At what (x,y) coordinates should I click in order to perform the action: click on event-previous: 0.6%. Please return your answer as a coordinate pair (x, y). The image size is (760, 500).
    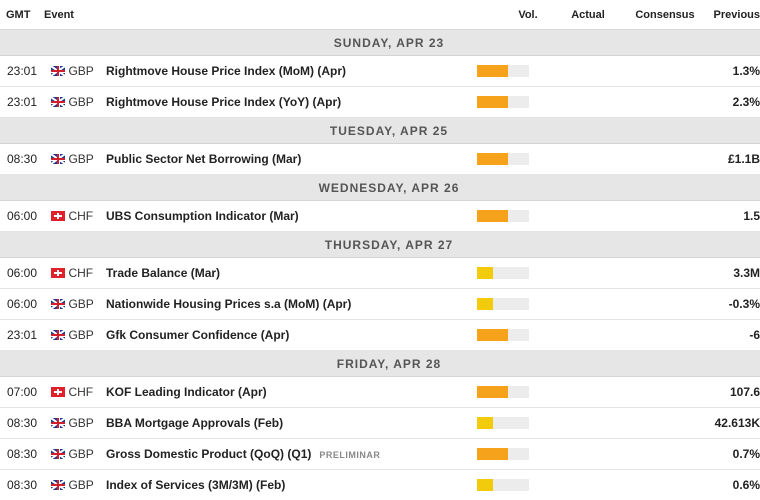
    Looking at the image, I should click on (746, 485).